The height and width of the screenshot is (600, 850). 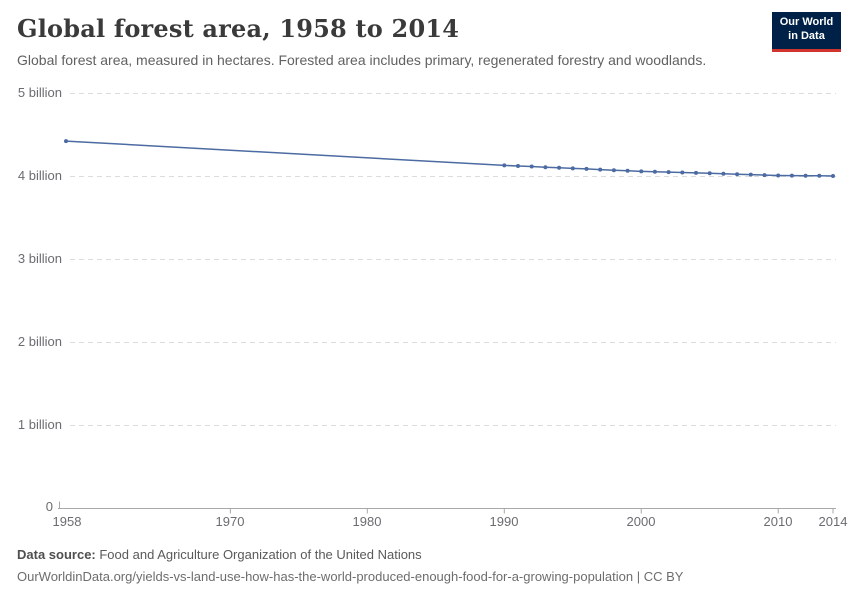 What do you see at coordinates (504, 521) in the screenshot?
I see `x-axis-label-1990: 1990` at bounding box center [504, 521].